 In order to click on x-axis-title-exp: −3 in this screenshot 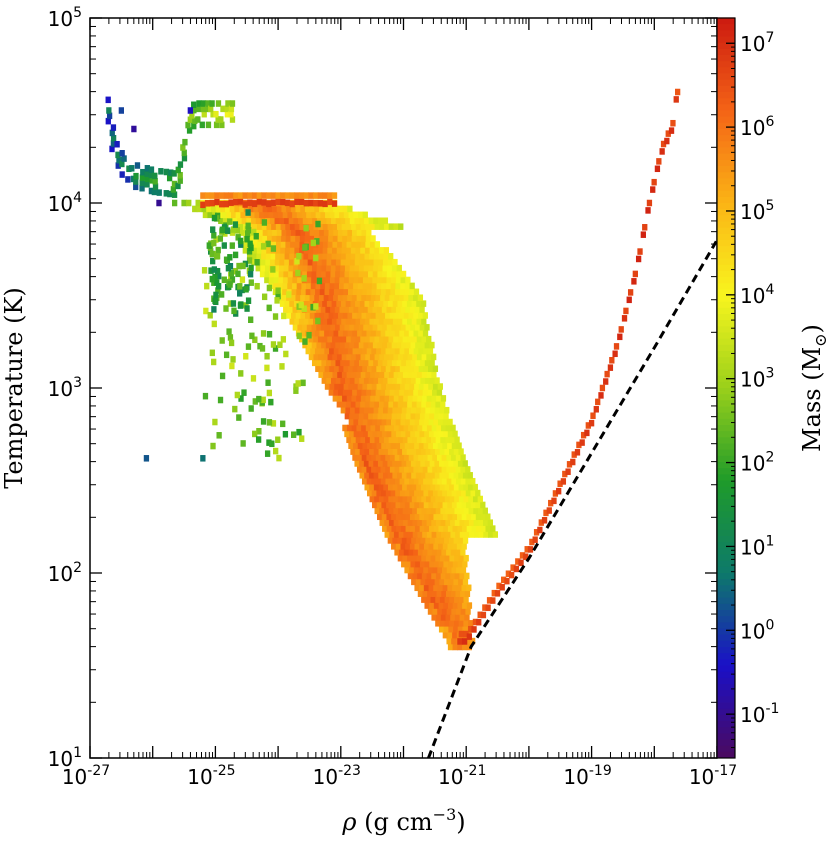, I will do `click(445, 814)`.